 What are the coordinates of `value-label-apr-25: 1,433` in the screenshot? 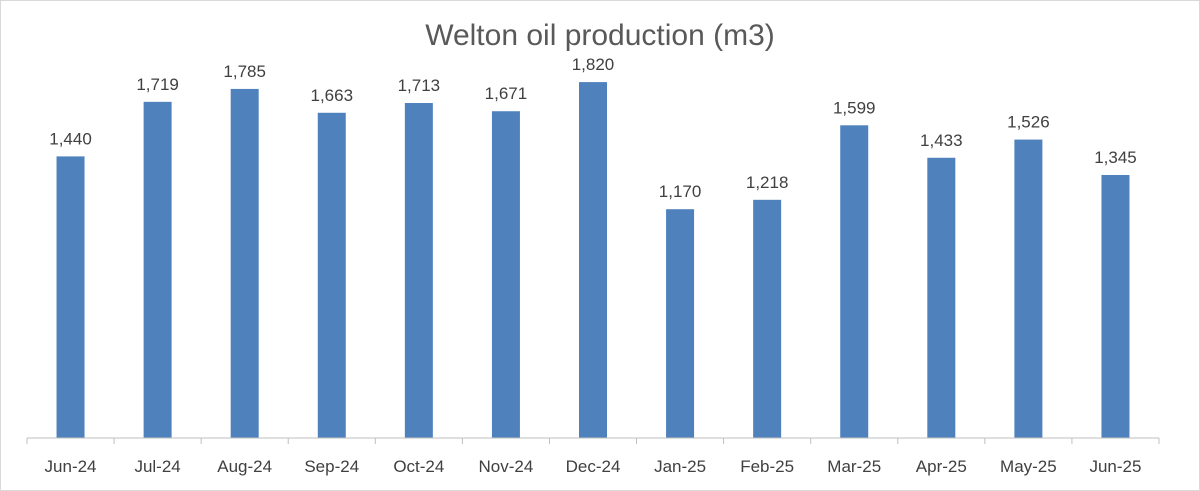 It's located at (941, 140).